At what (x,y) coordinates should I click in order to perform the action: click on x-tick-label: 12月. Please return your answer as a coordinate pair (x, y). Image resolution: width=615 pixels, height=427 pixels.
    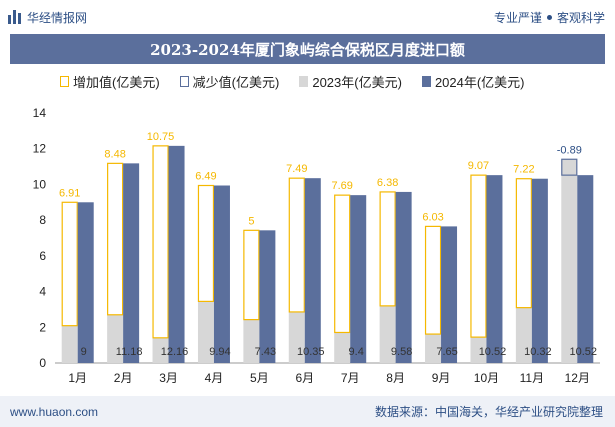
    Looking at the image, I should click on (577, 378).